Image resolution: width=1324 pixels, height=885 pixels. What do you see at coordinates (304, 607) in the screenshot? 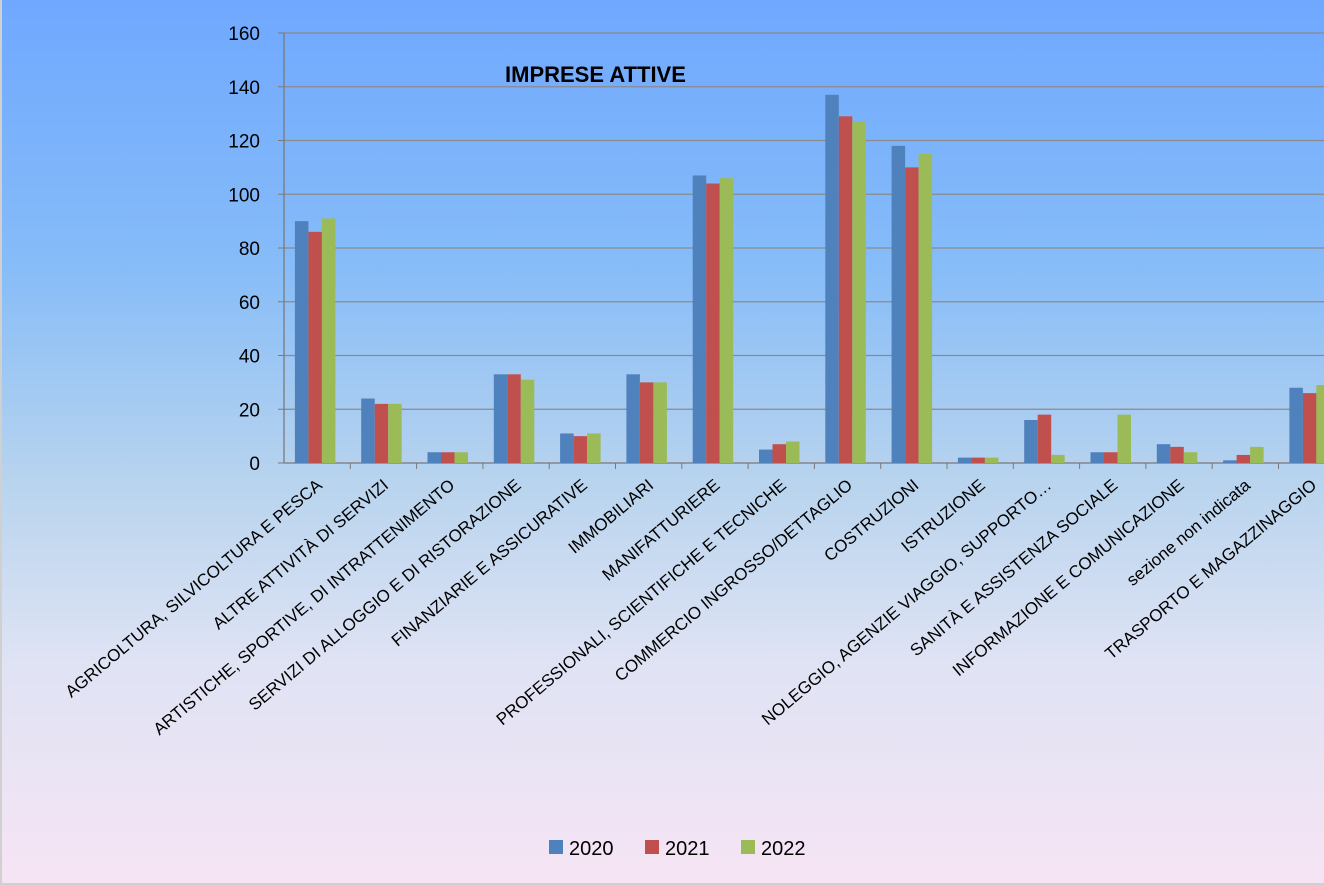
I see `x-category-label: ARTISTICHE, SPORTIVE, DI INTRATTENIMENTO` at bounding box center [304, 607].